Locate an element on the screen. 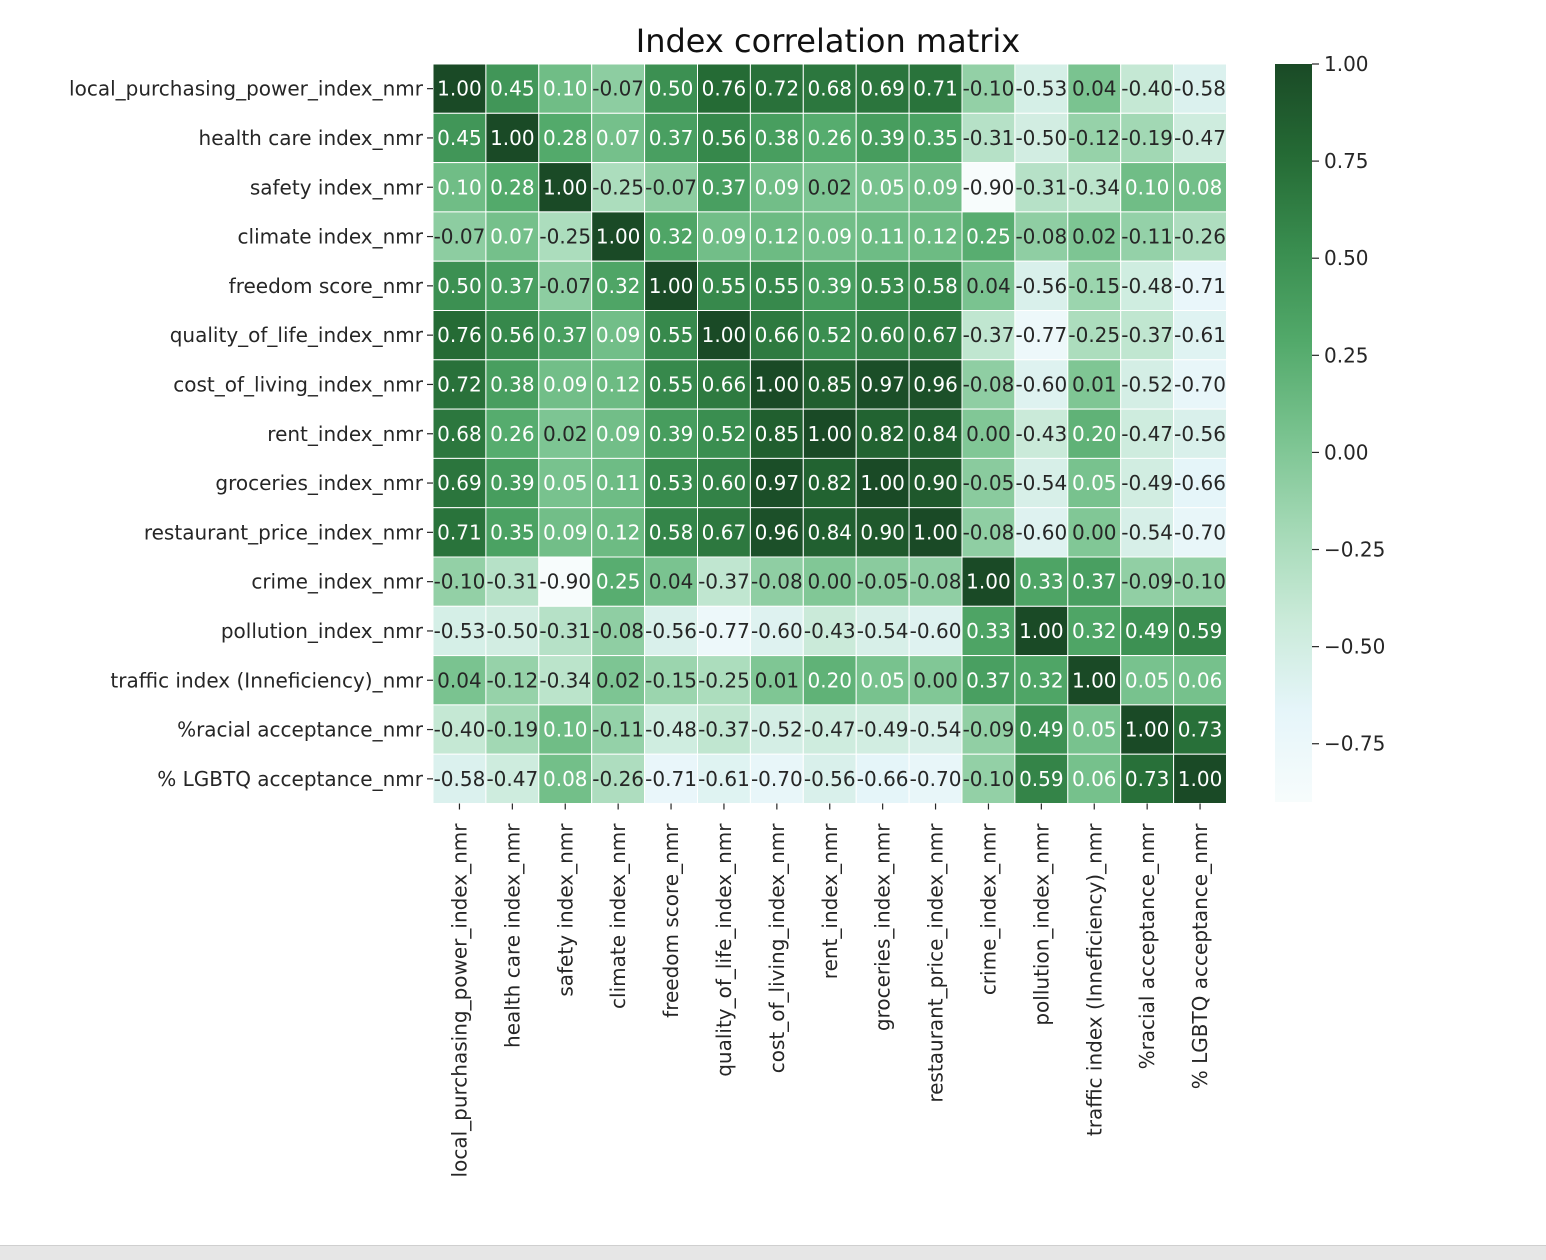 Image resolution: width=1546 pixels, height=1260 pixels. y-tick-label: groceries_index_nmr is located at coordinates (319, 483).